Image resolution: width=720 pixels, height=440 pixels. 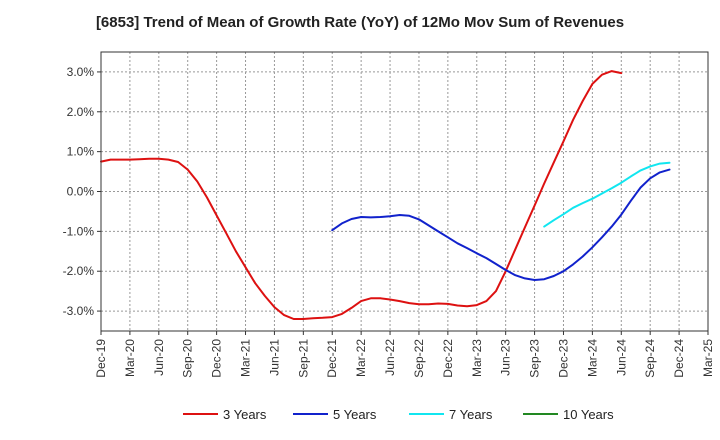 What do you see at coordinates (81, 152) in the screenshot?
I see `y-tick-label: 1.0%` at bounding box center [81, 152].